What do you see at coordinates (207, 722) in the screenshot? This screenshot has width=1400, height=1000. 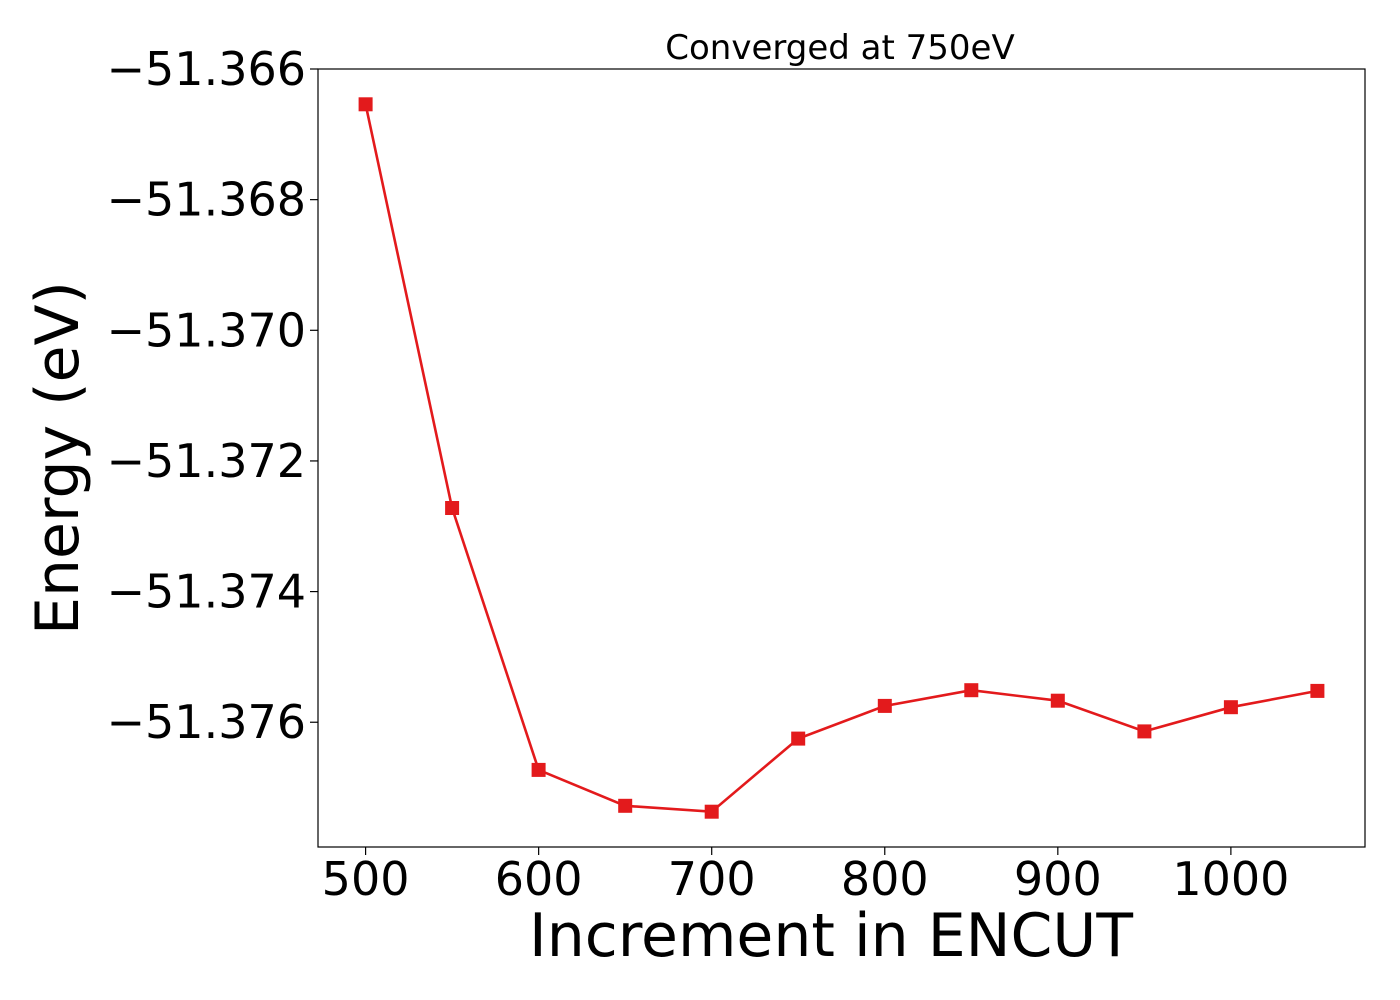 I see `y-tick-label: −51.376` at bounding box center [207, 722].